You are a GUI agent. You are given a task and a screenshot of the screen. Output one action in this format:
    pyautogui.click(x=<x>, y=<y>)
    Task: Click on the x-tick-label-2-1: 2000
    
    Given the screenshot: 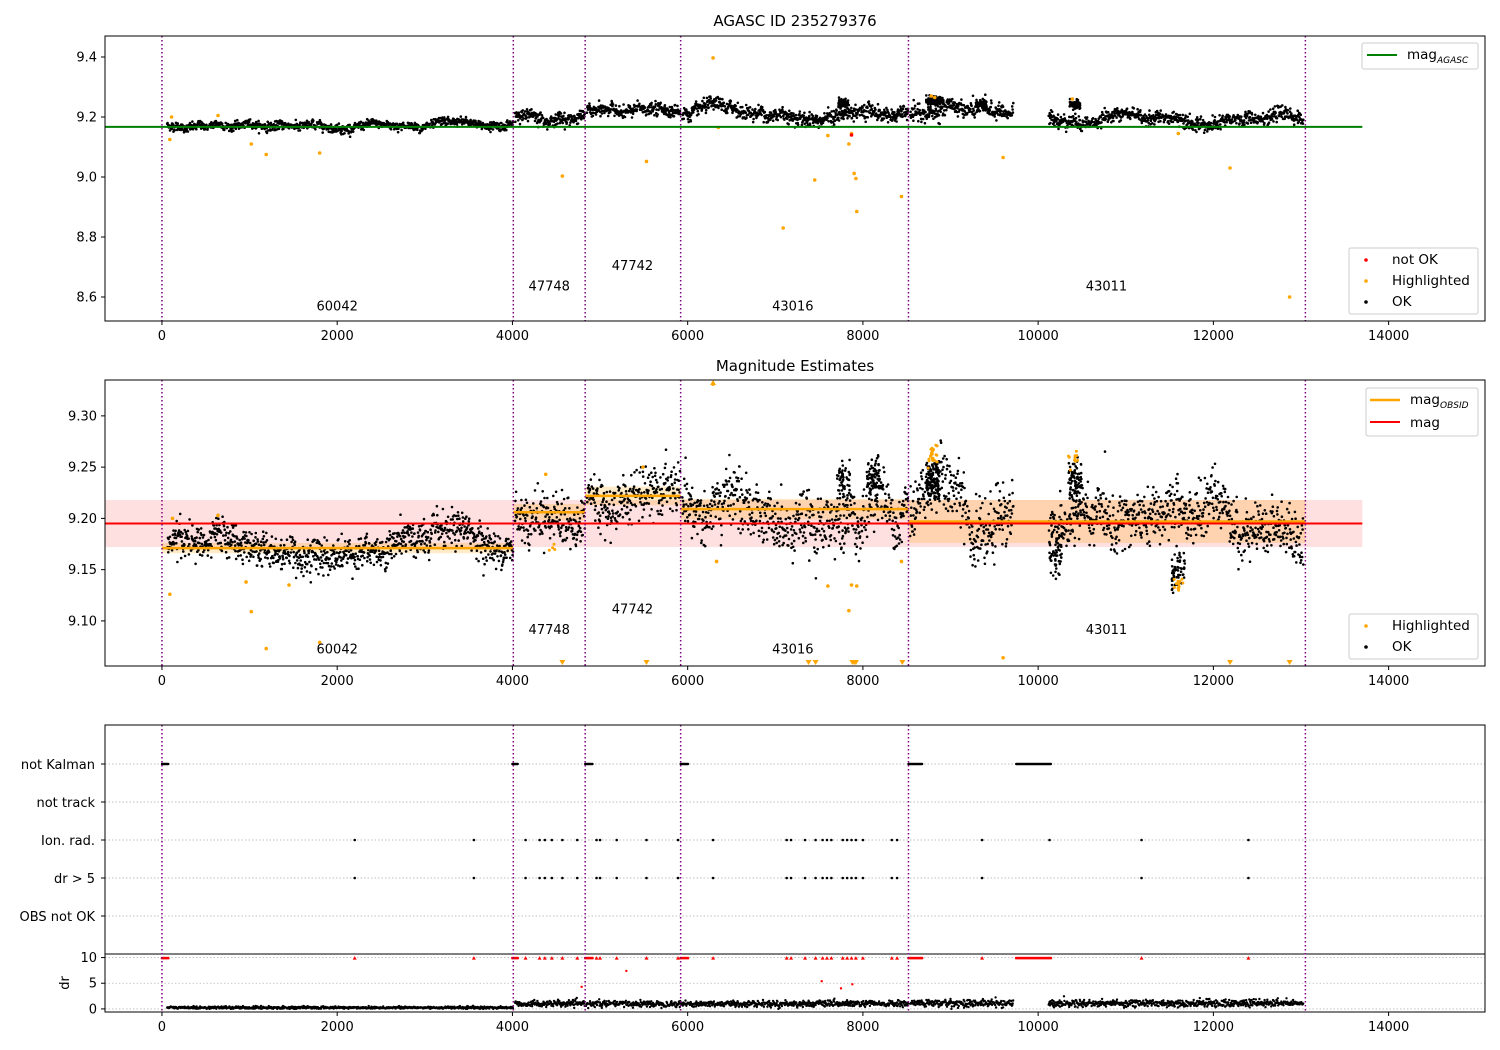 What is the action you would take?
    pyautogui.click(x=337, y=681)
    